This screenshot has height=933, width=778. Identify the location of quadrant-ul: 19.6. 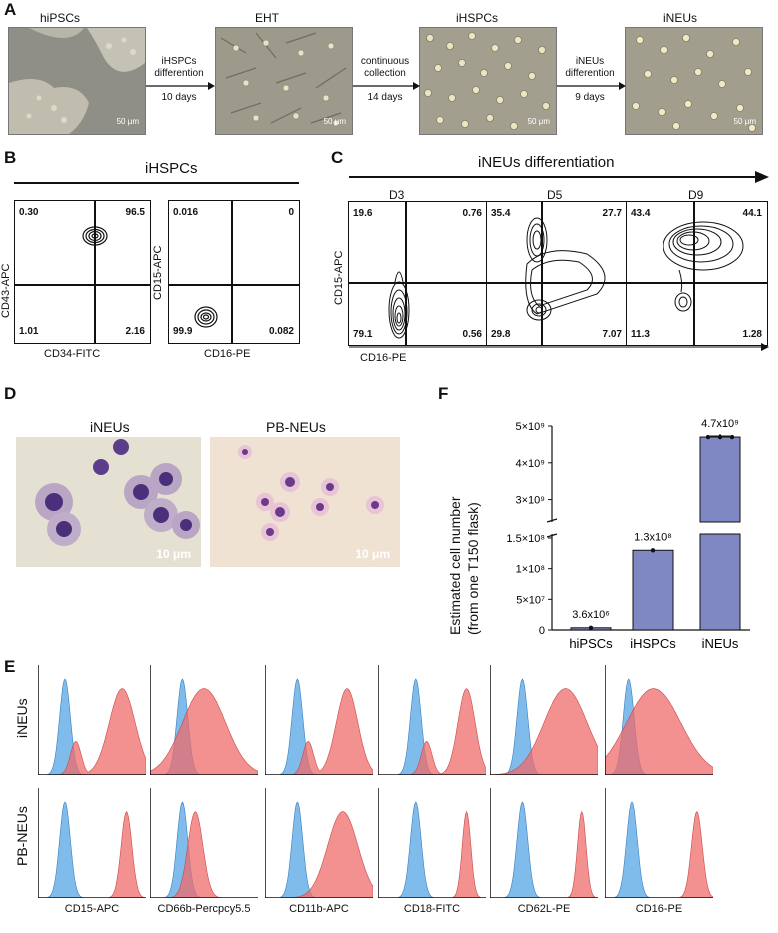
(363, 213).